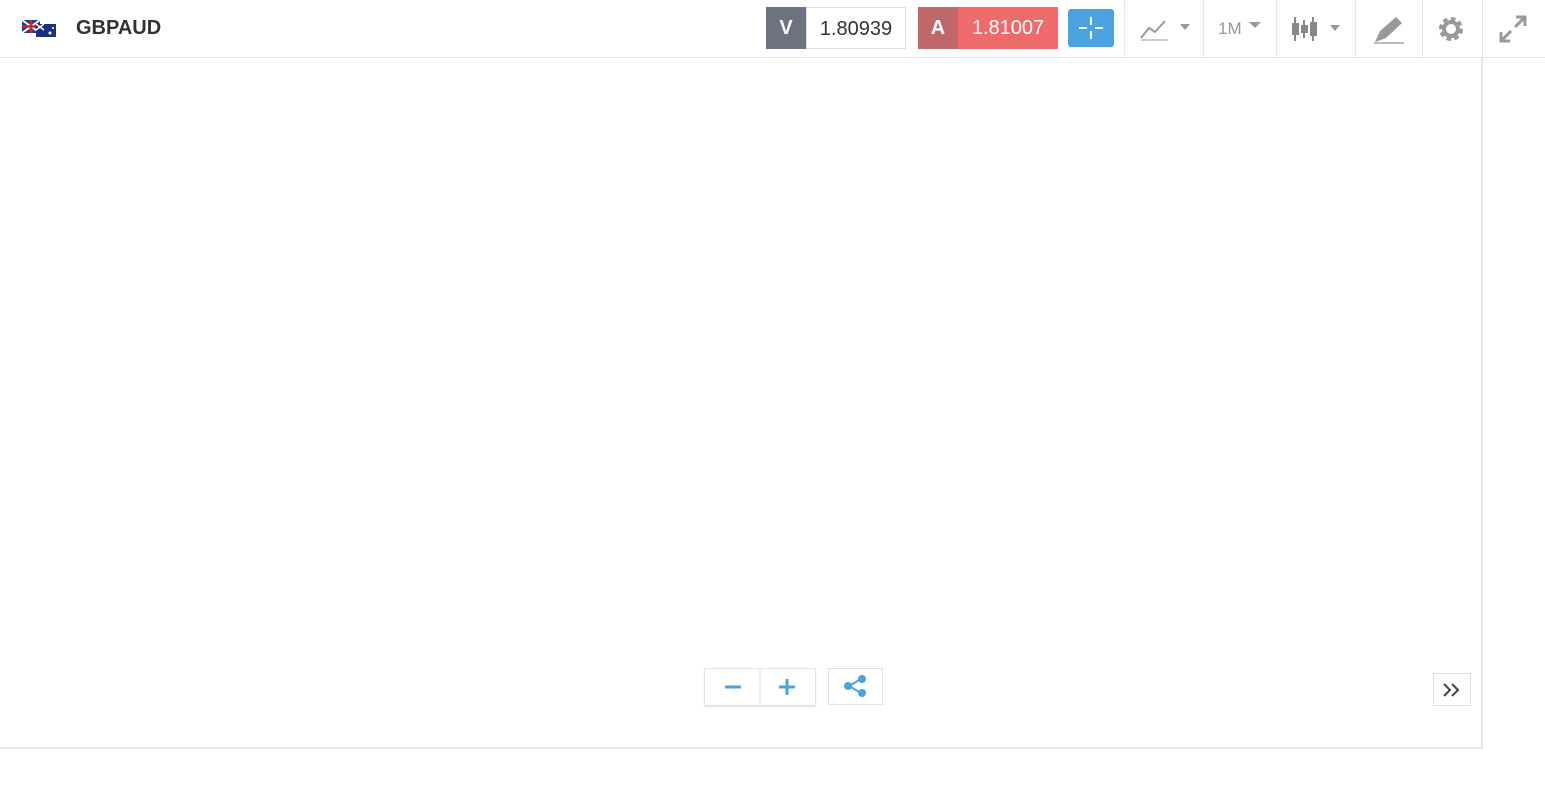 The height and width of the screenshot is (786, 1545). I want to click on symbol: GBPAUD, so click(119, 28).